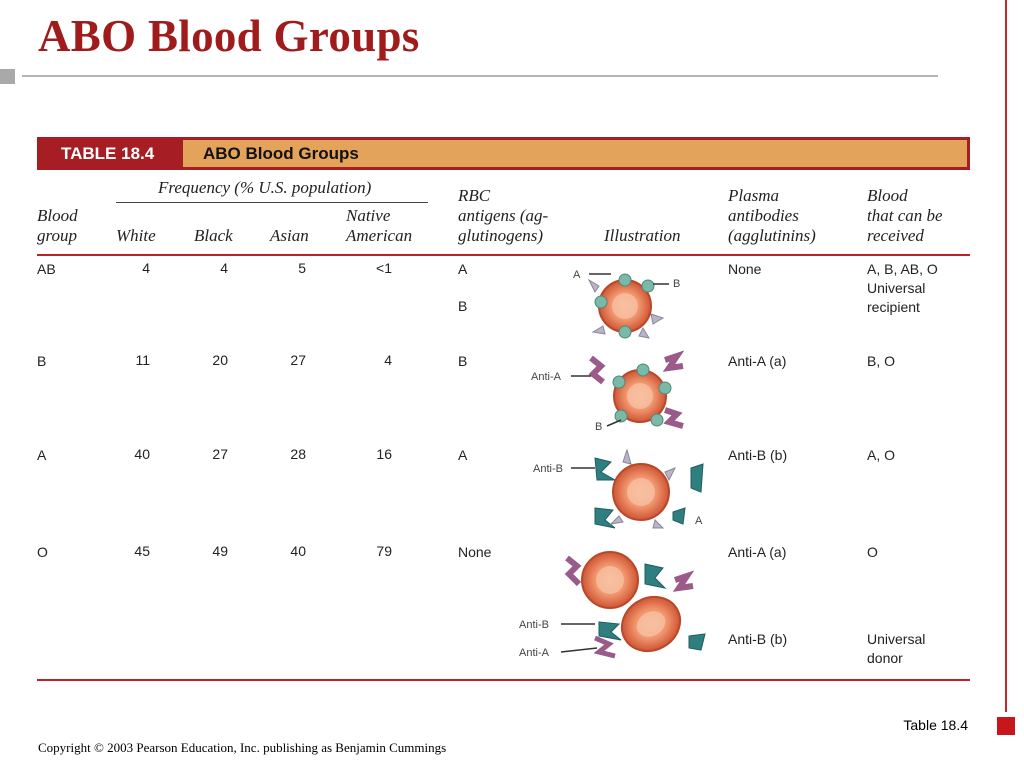 Image resolution: width=1024 pixels, height=768 pixels. I want to click on label-o-anti-a: Anti-A, so click(534, 653).